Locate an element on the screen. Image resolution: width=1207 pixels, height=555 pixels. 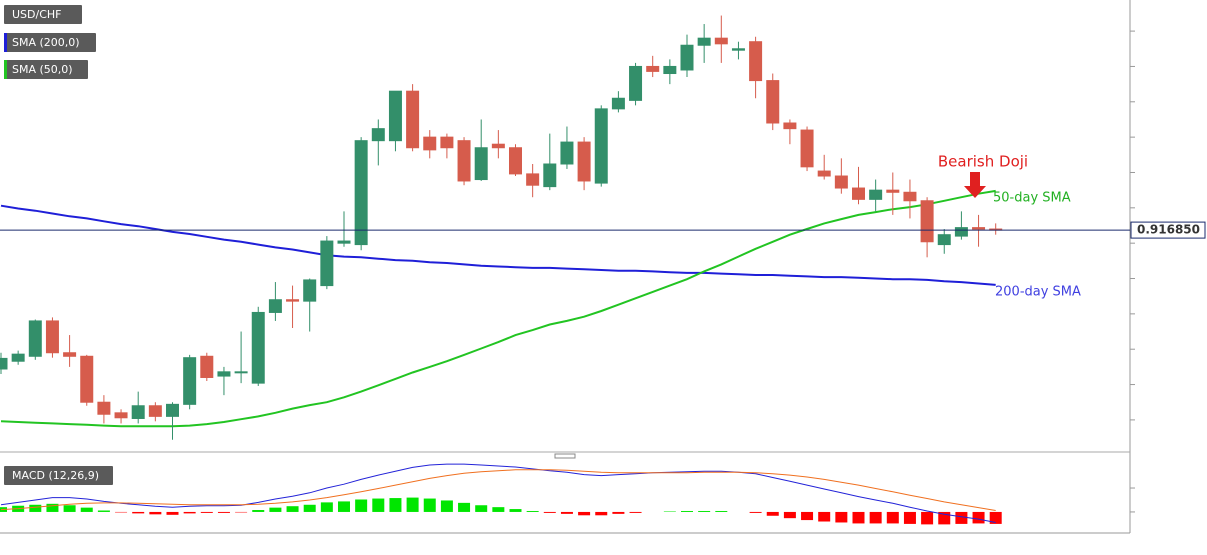
price-label-box is located at coordinates (1168, 230).